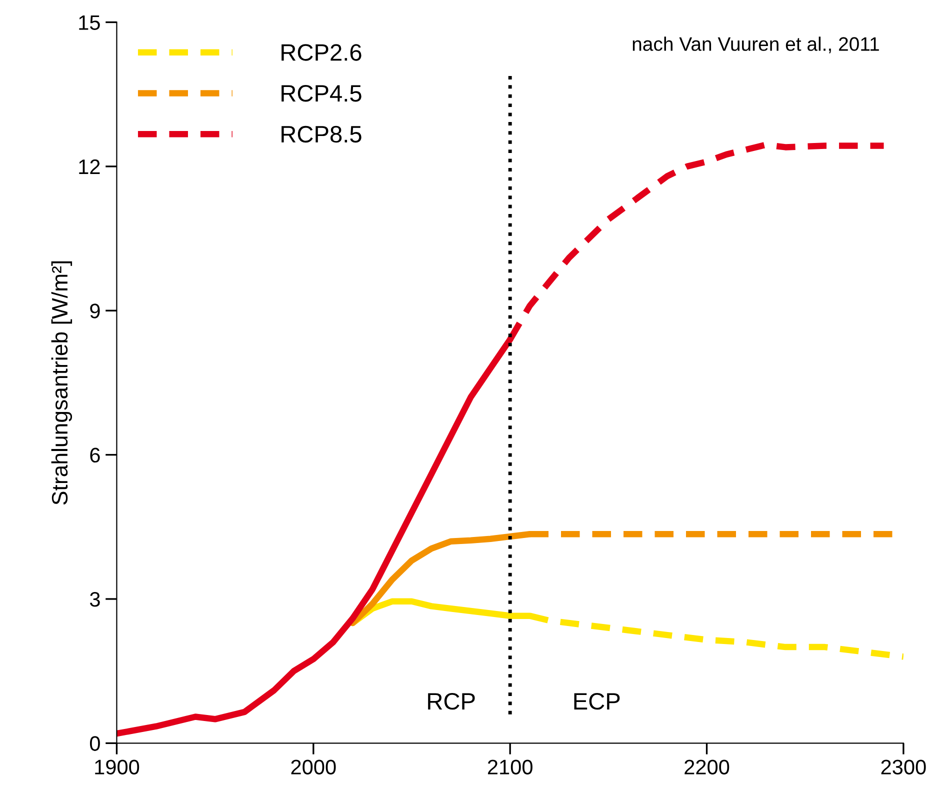 The width and height of the screenshot is (949, 794). Describe the element at coordinates (313, 767) in the screenshot. I see `x-tick-label: 2000` at that location.